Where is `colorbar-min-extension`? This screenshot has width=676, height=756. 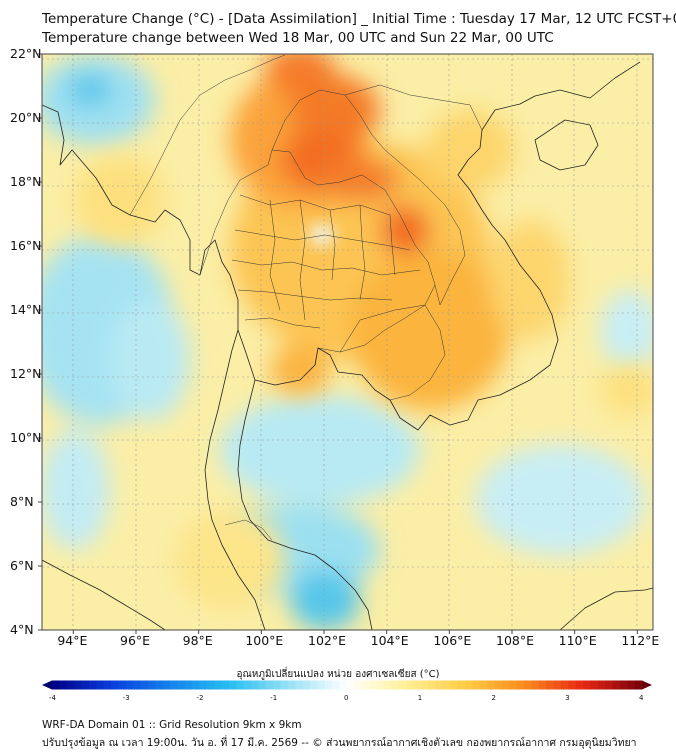
colorbar-min-extension is located at coordinates (47, 685).